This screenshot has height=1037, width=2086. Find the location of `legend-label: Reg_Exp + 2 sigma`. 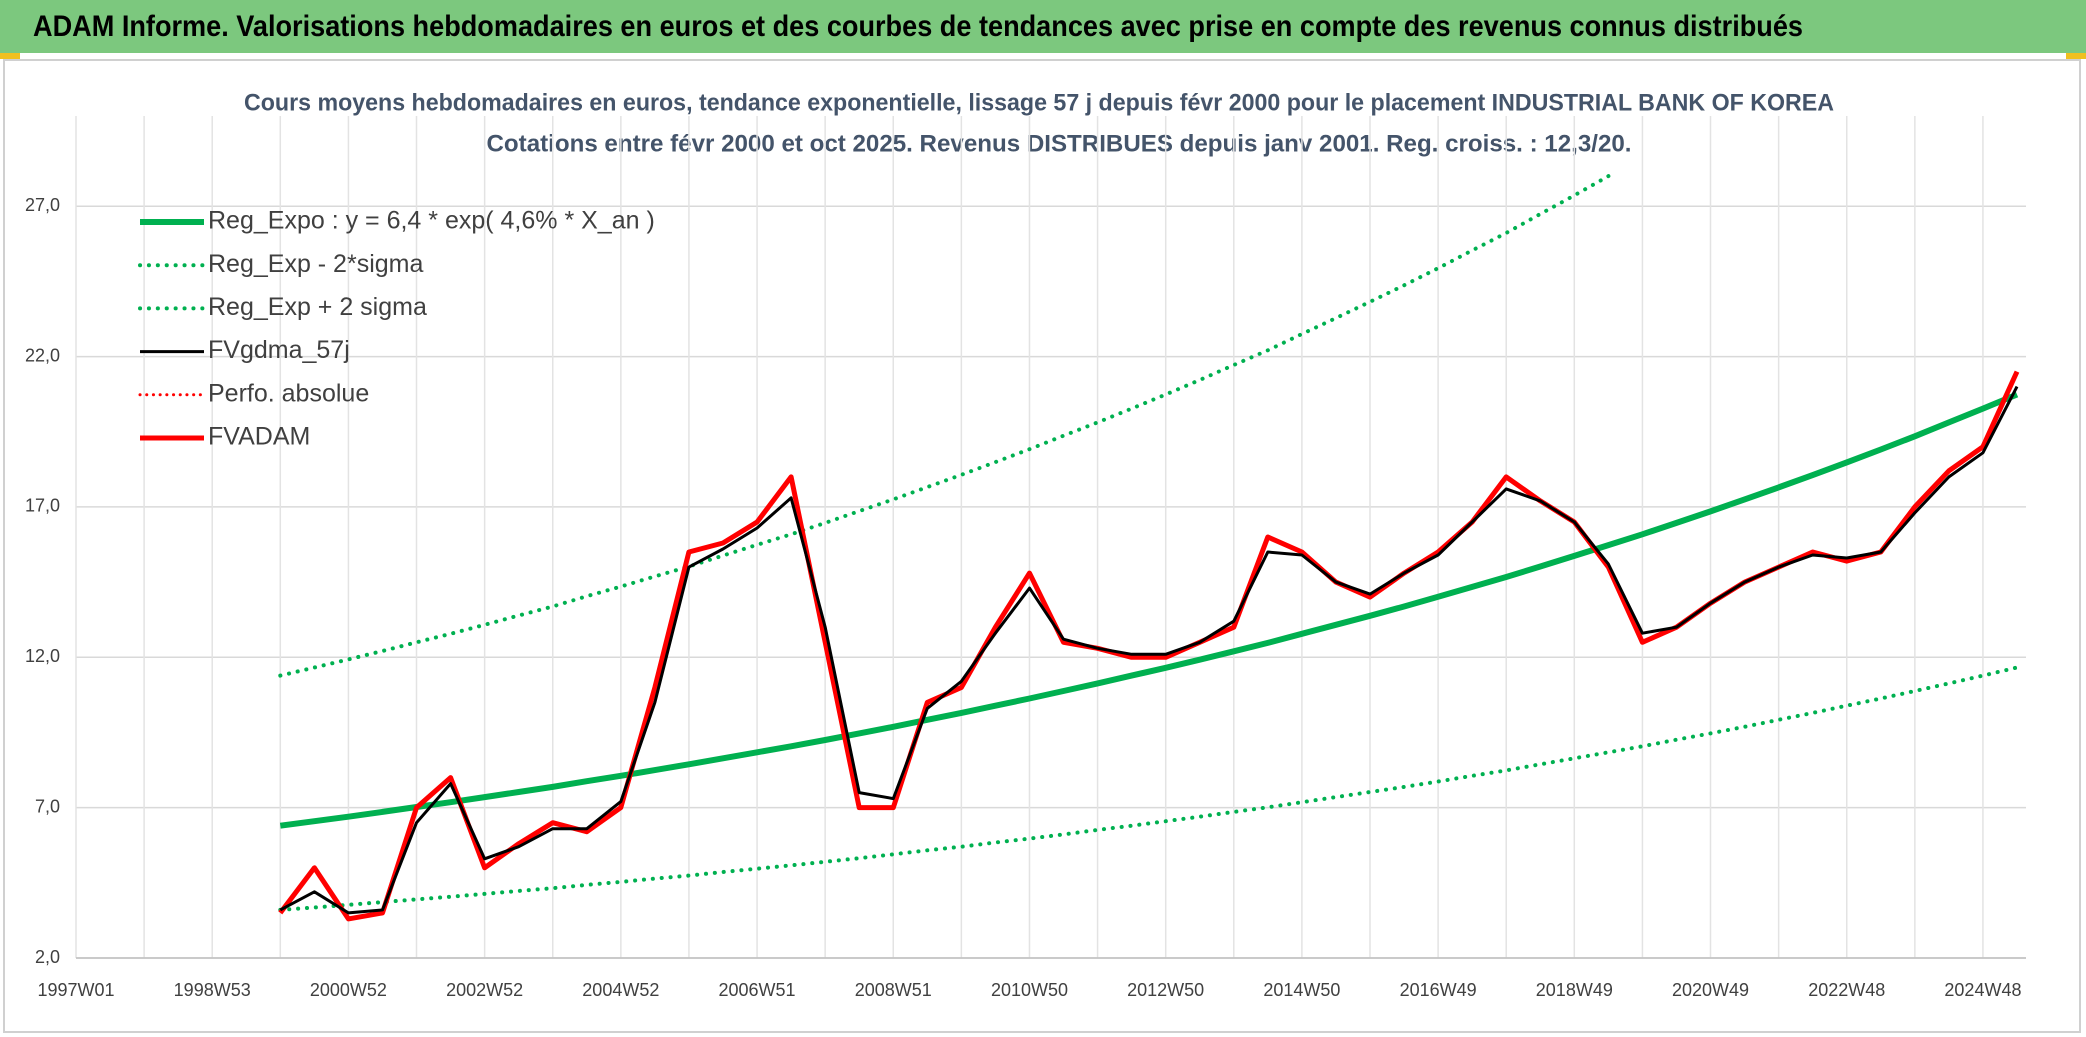

legend-label: Reg_Exp + 2 sigma is located at coordinates (317, 307).